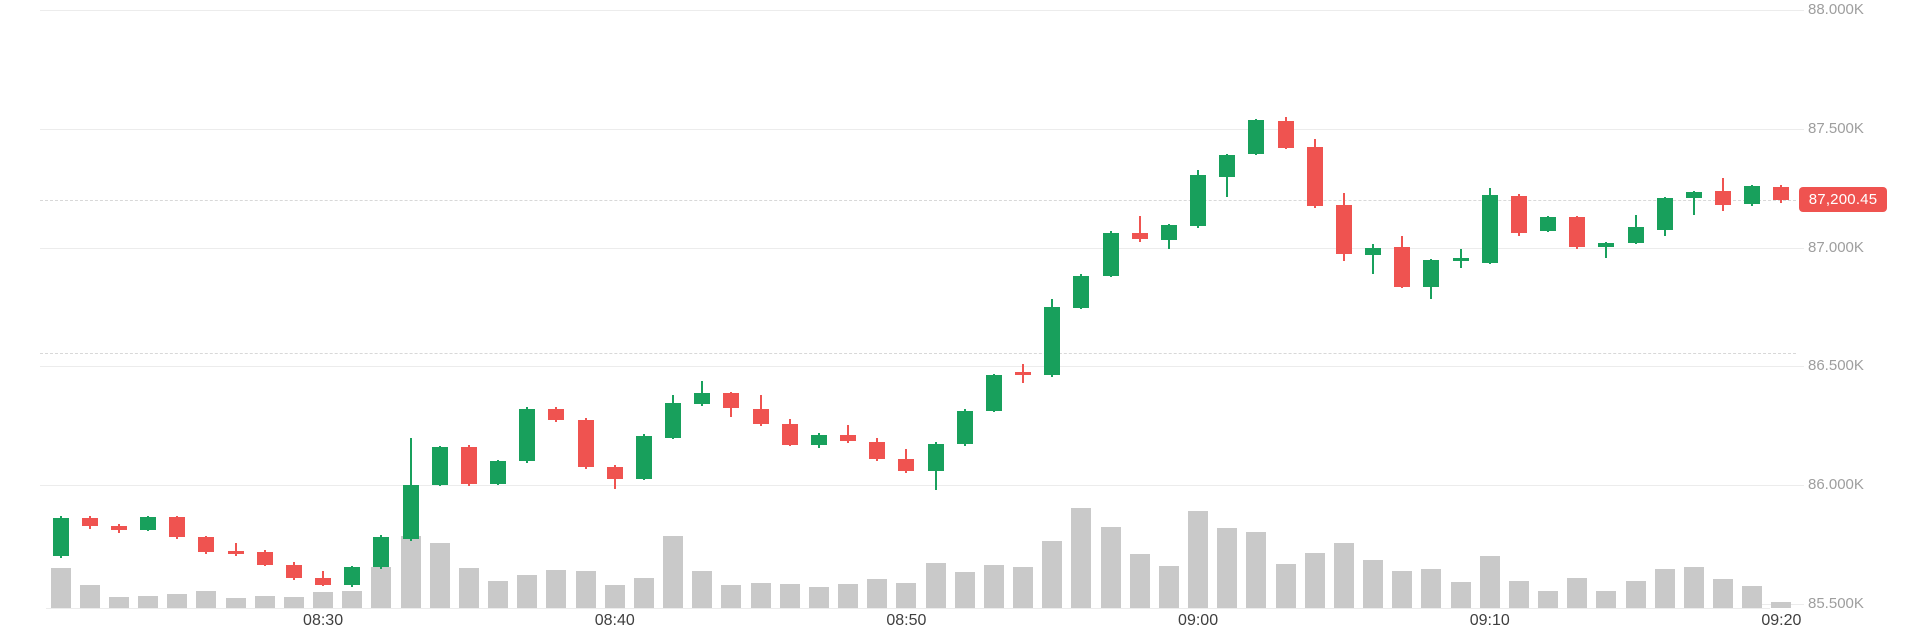 The height and width of the screenshot is (641, 1920). What do you see at coordinates (1836, 247) in the screenshot?
I see `y-axis-label: 87.000K` at bounding box center [1836, 247].